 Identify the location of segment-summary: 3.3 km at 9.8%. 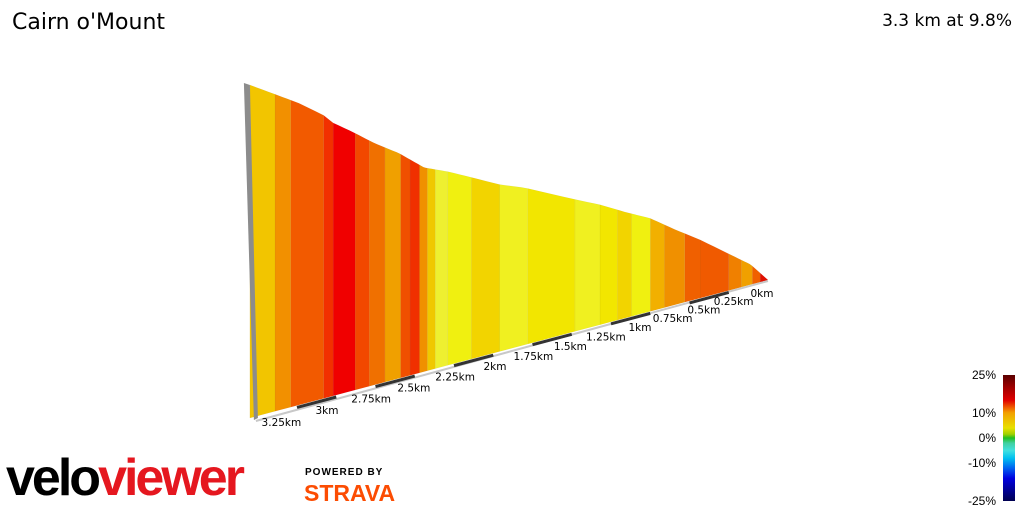
(947, 21).